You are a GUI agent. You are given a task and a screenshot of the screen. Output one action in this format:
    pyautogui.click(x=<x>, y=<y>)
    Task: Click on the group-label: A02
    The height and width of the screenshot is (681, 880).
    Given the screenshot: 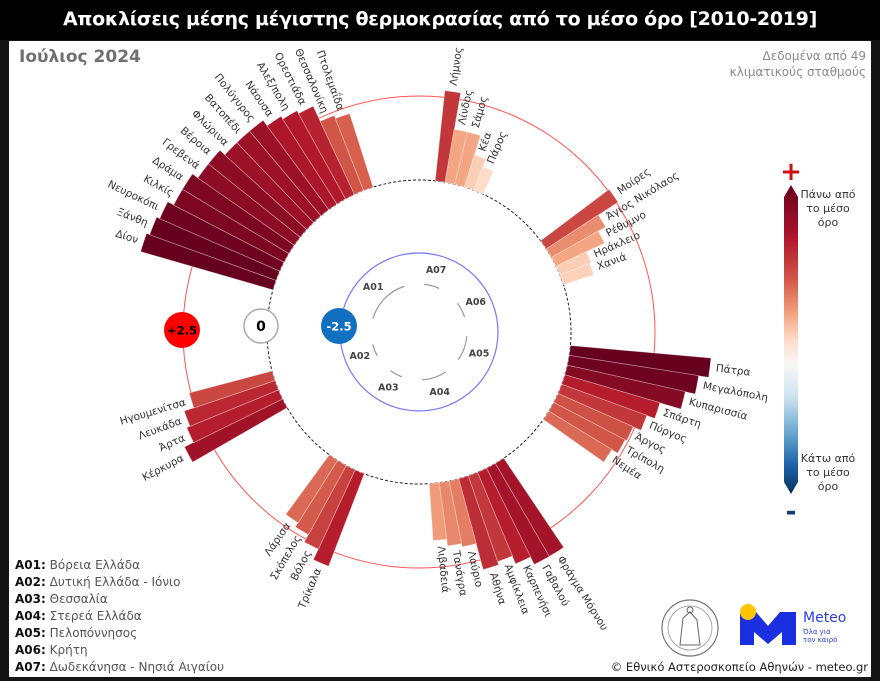 What is the action you would take?
    pyautogui.click(x=360, y=356)
    